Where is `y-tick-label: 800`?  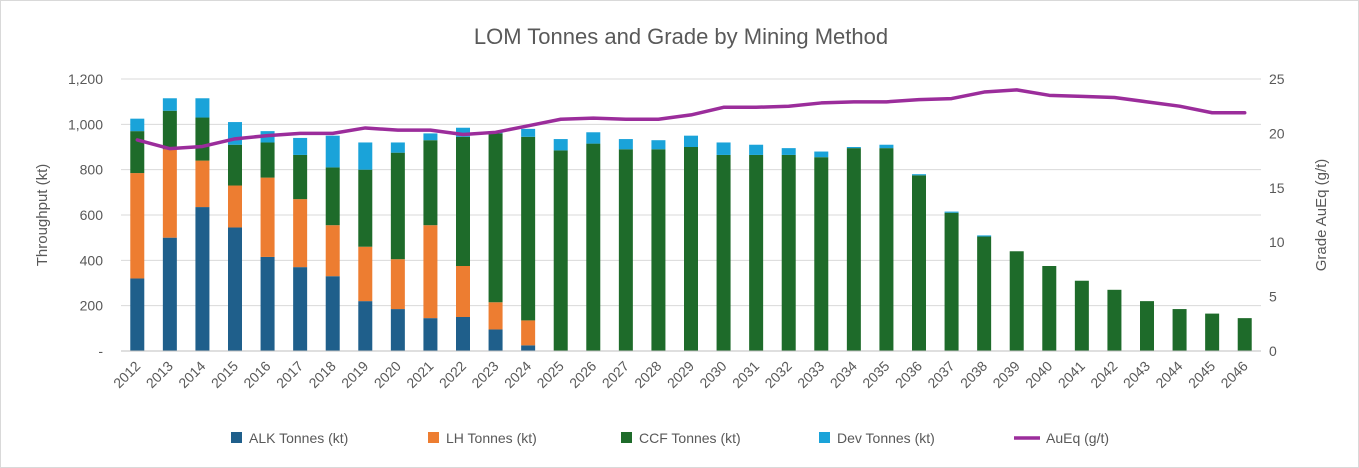 y-tick-label: 800 is located at coordinates (92, 170).